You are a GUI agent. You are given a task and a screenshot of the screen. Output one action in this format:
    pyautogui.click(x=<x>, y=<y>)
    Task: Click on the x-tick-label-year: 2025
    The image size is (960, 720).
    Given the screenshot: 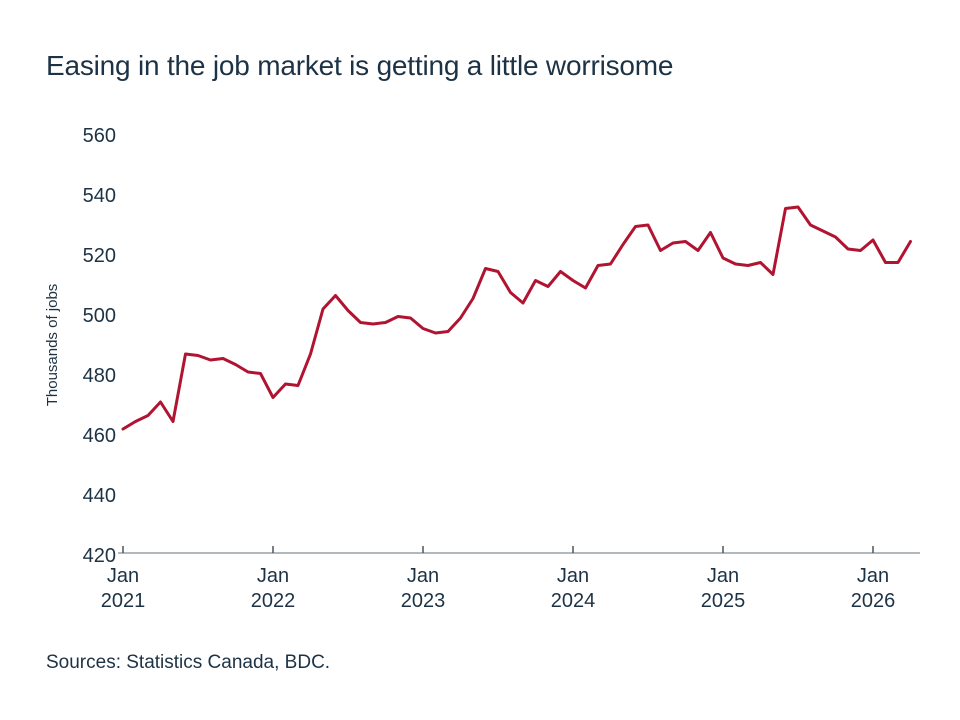 What is the action you would take?
    pyautogui.click(x=723, y=601)
    